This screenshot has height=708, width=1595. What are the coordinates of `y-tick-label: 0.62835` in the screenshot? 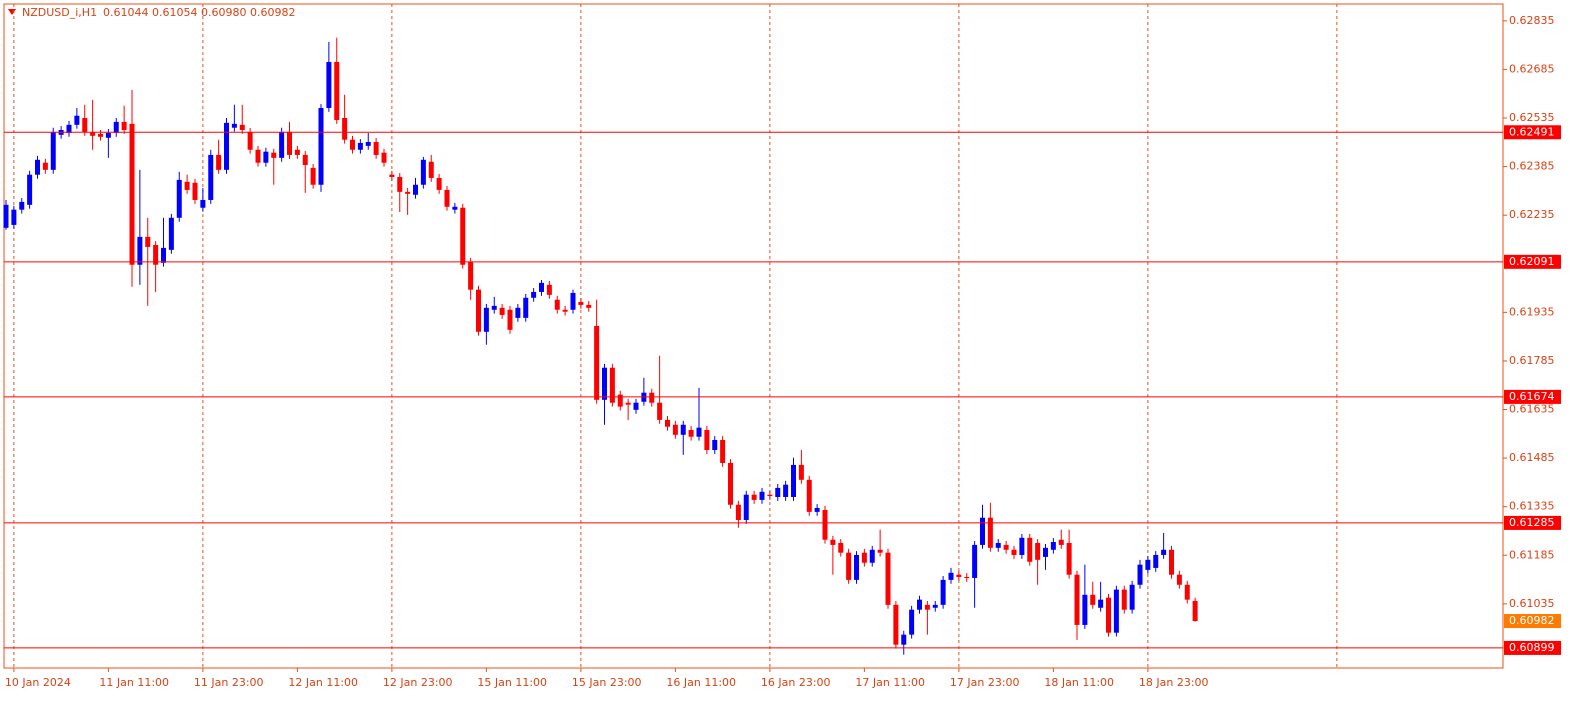 It's located at (1532, 20).